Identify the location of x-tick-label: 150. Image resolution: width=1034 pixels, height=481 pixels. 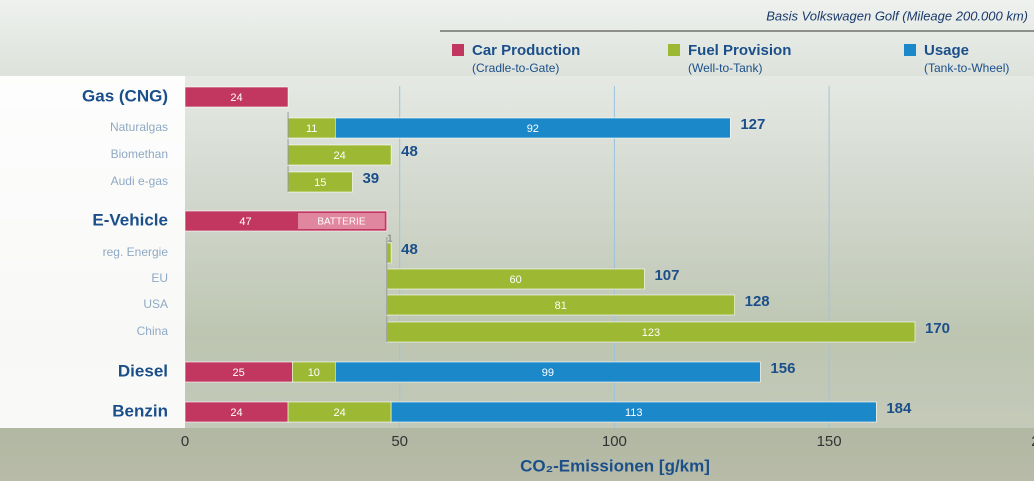
(829, 441).